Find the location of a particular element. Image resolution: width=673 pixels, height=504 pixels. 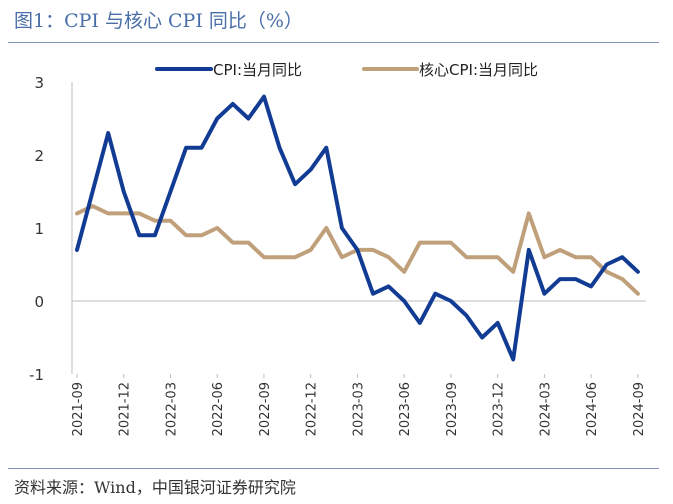

source-note: 资料来源：Wind，中国银河证券研究院 is located at coordinates (155, 487).